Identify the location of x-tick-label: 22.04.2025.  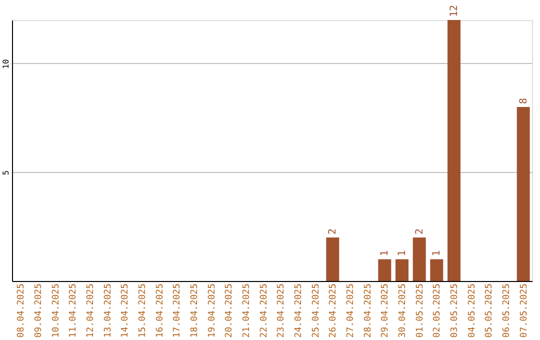
(264, 311).